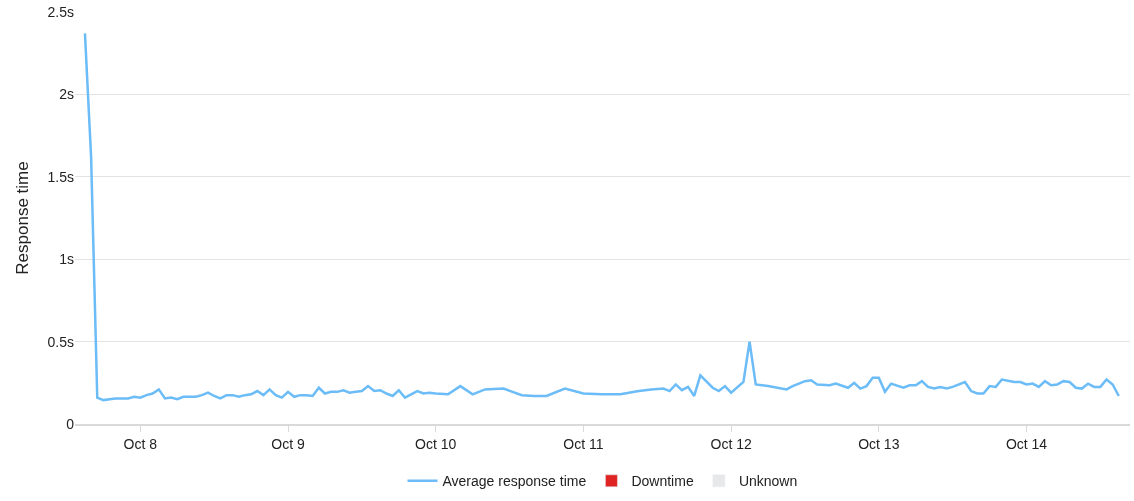  What do you see at coordinates (514, 481) in the screenshot?
I see `legend-label: Average response time` at bounding box center [514, 481].